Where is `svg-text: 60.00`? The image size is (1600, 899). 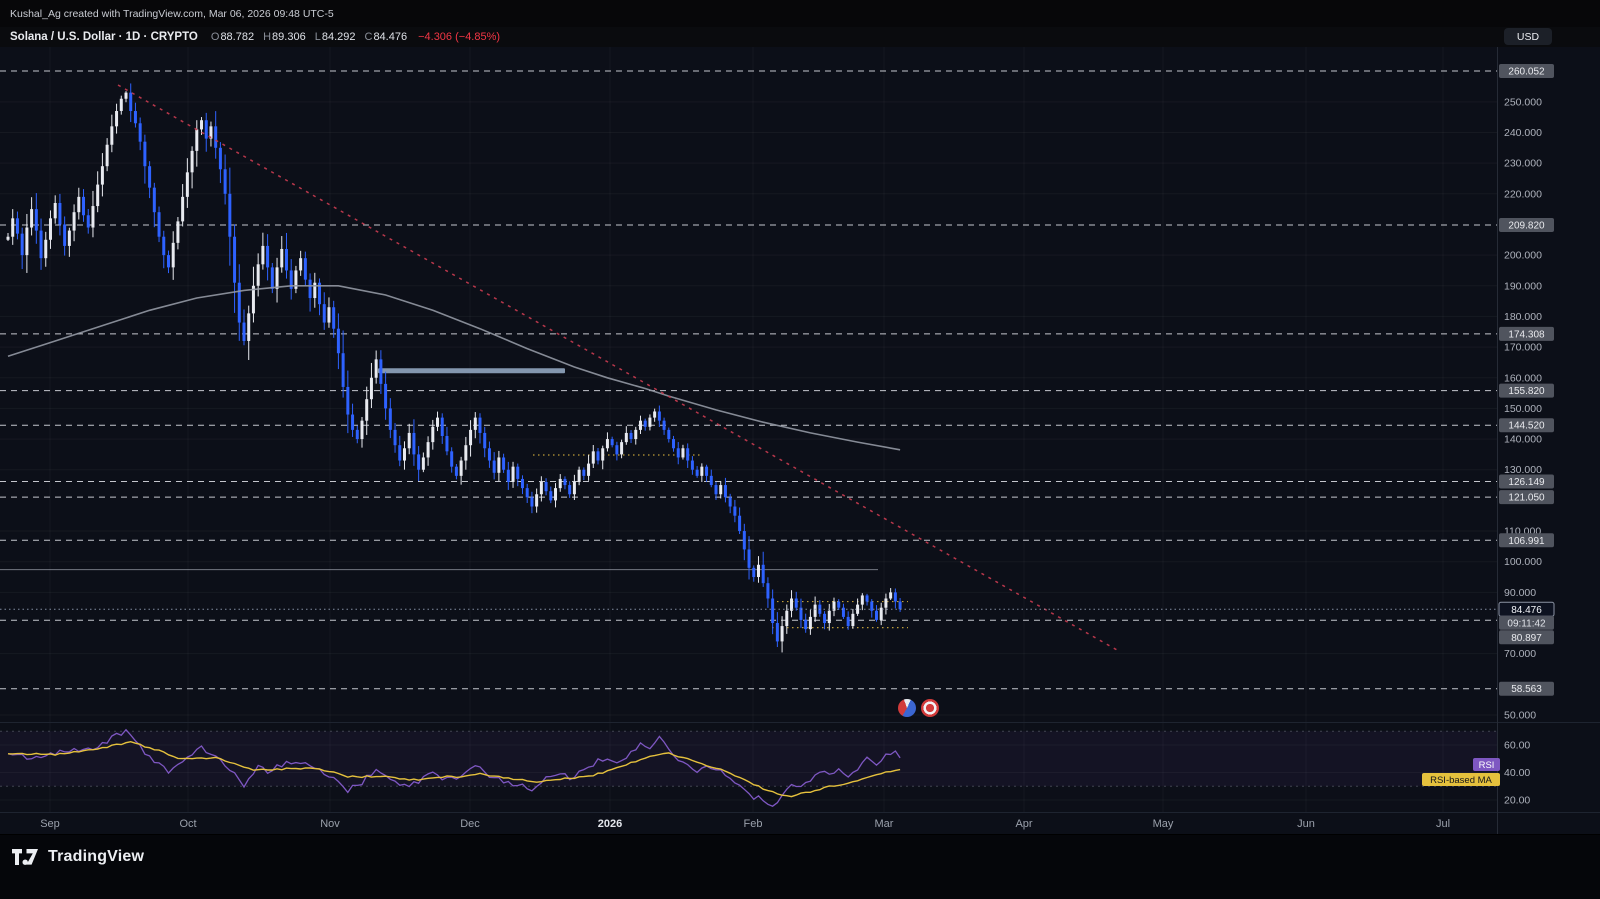
svg-text: 60.00 is located at coordinates (1517, 746).